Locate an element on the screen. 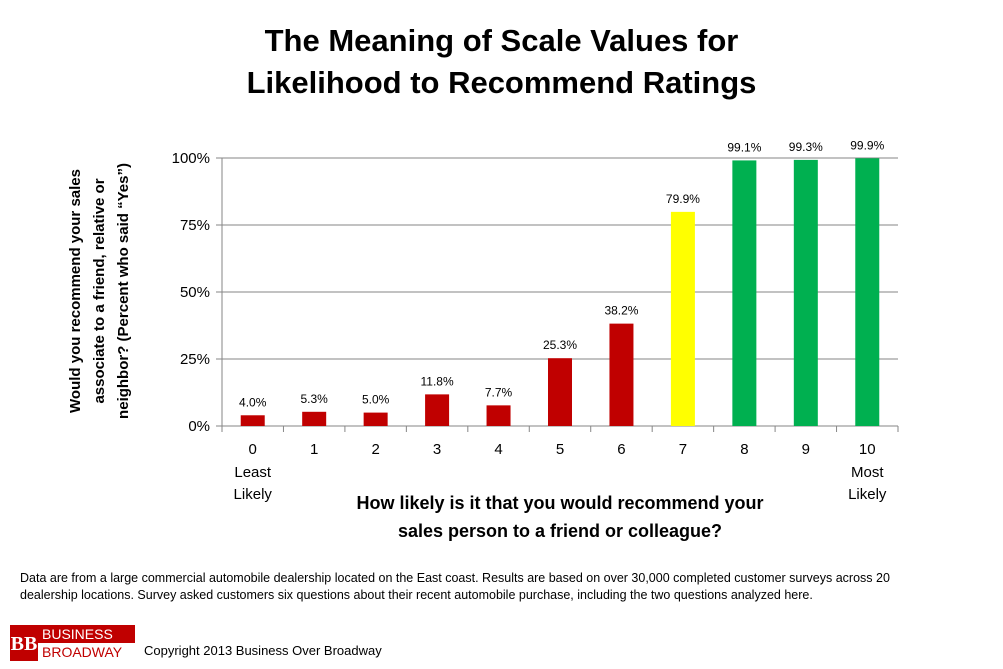  data-label: 5.3% is located at coordinates (315, 399).